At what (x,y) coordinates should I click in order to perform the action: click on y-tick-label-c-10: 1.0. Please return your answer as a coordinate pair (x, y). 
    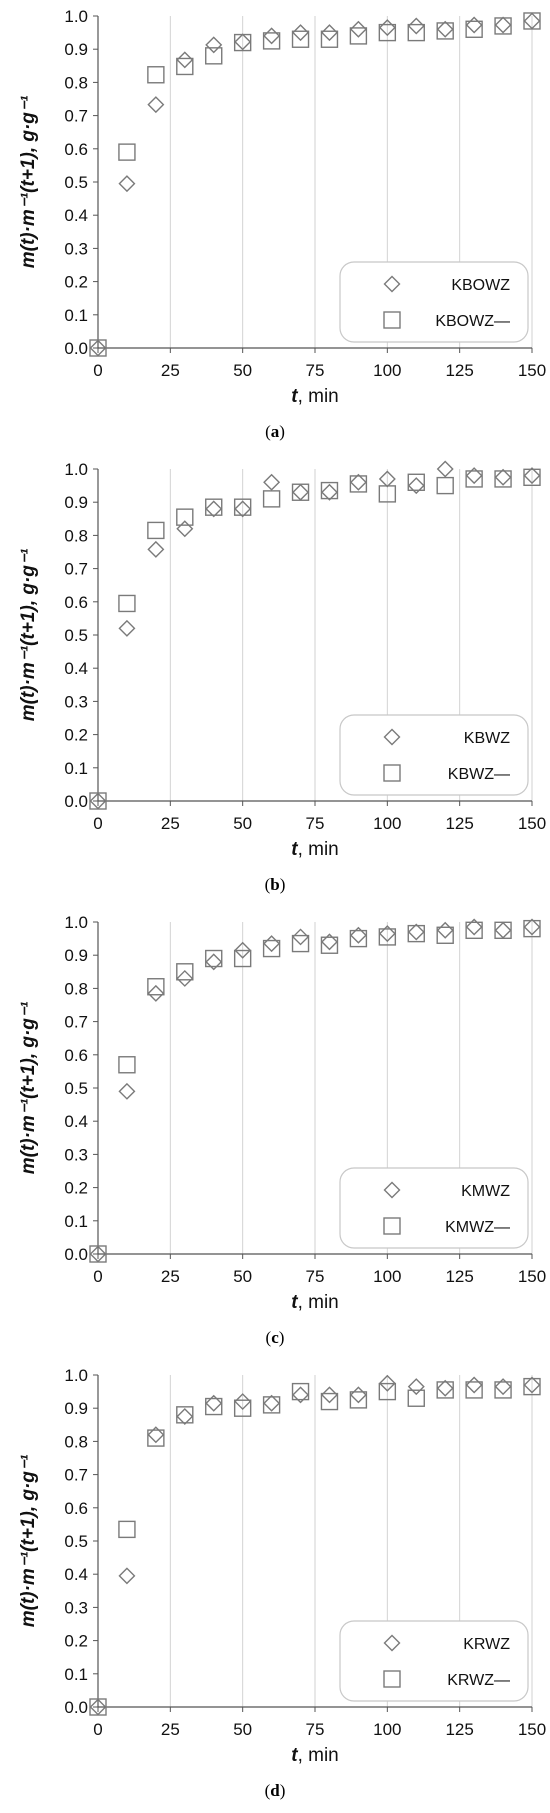
    Looking at the image, I should click on (76, 922).